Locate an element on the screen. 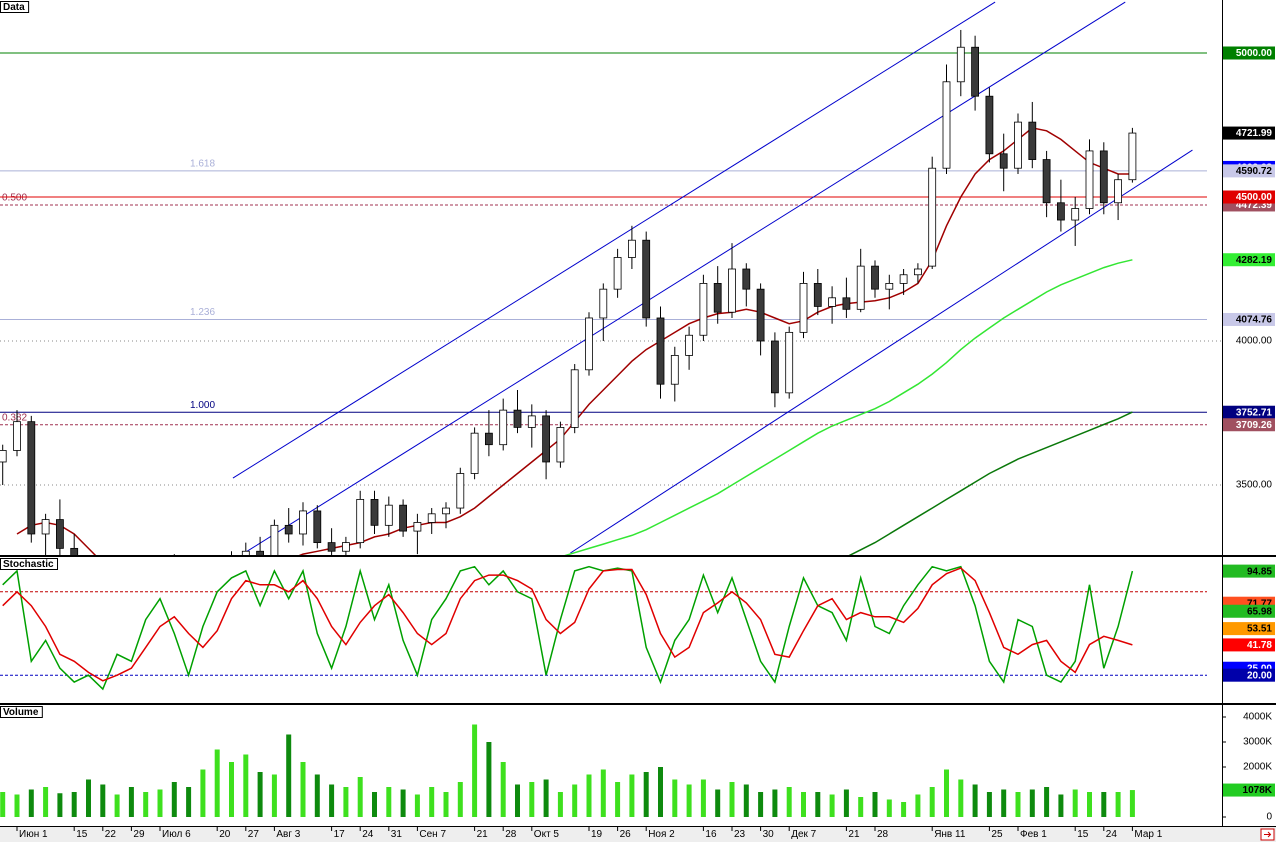  panel-title: Data is located at coordinates (14, 7).